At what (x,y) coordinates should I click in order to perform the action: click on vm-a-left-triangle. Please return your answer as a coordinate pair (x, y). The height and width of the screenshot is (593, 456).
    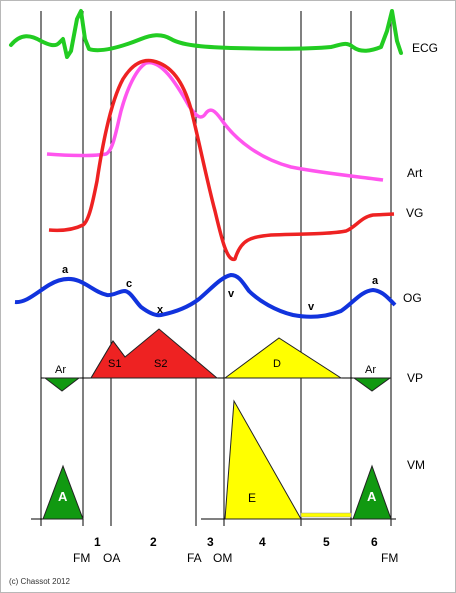
    Looking at the image, I should click on (63, 492).